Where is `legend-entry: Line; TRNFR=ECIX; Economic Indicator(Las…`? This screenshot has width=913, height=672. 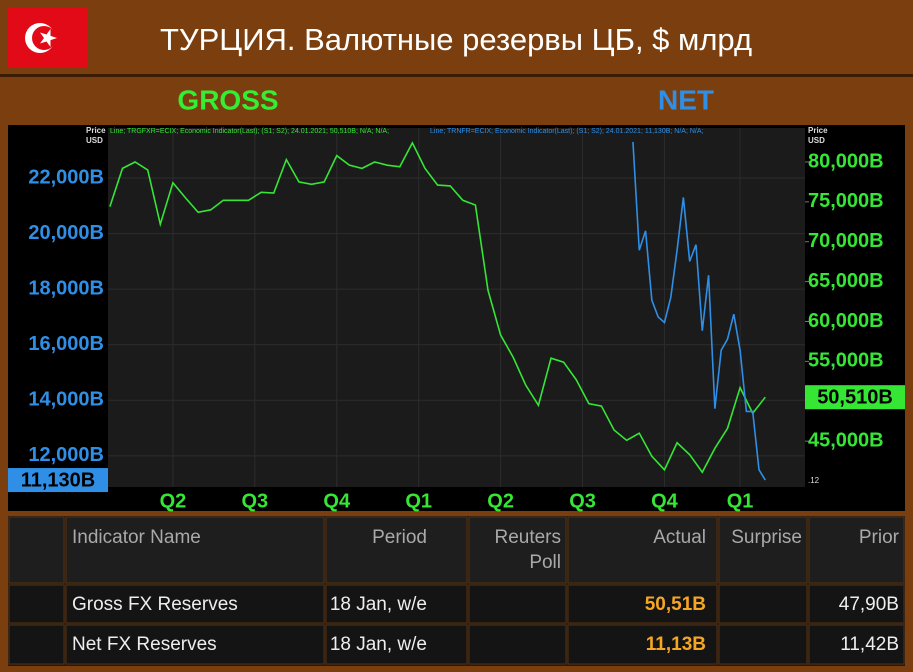 legend-entry: Line; TRNFR=ECIX; Economic Indicator(Las… is located at coordinates (567, 131).